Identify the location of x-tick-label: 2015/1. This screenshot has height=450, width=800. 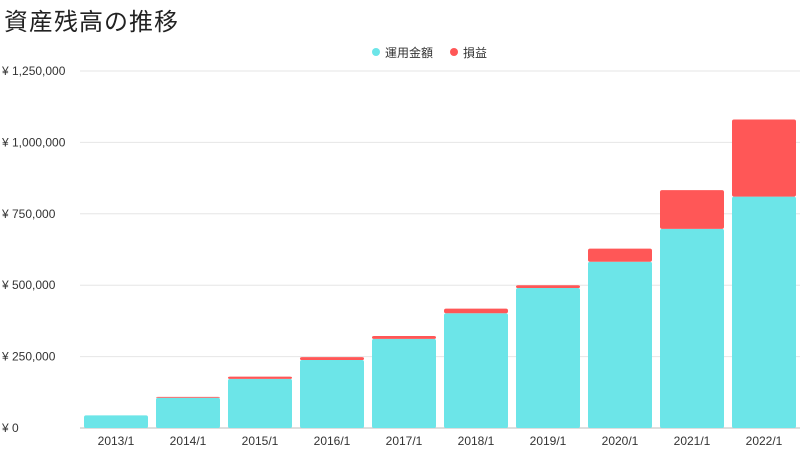
(260, 441).